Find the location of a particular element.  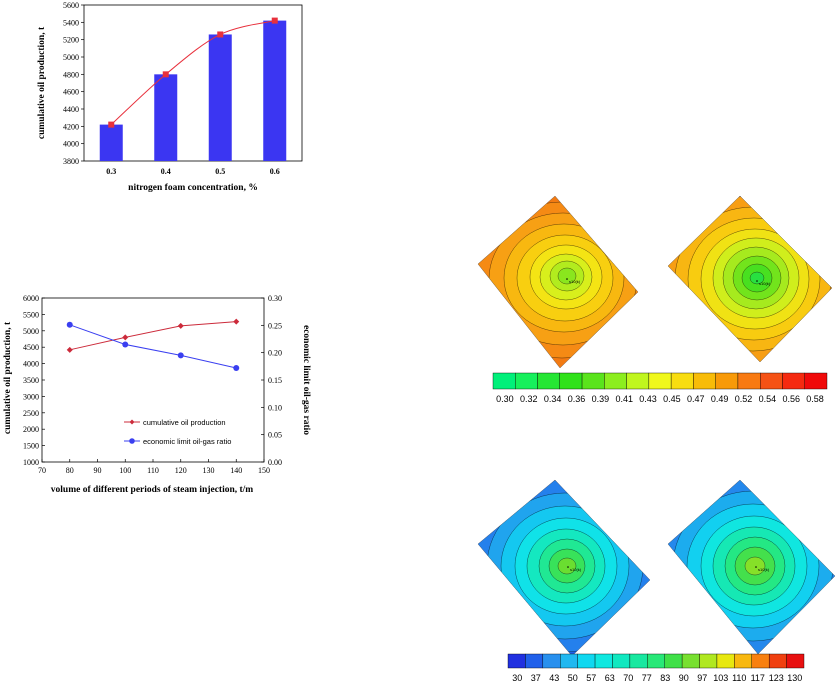

y-tick-label: 2000 is located at coordinates (31, 429).